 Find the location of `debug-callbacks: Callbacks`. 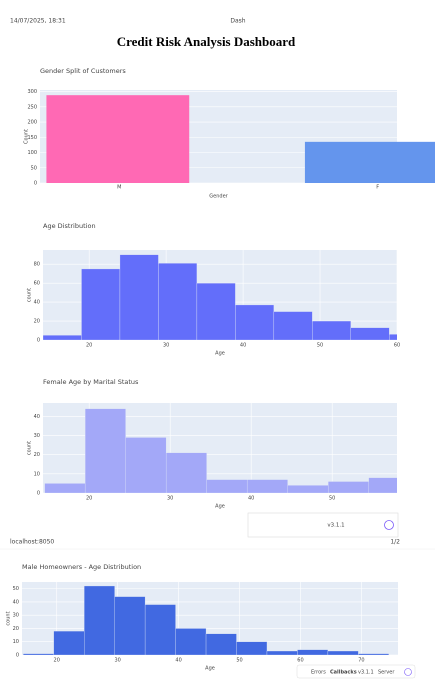

debug-callbacks: Callbacks is located at coordinates (343, 673).